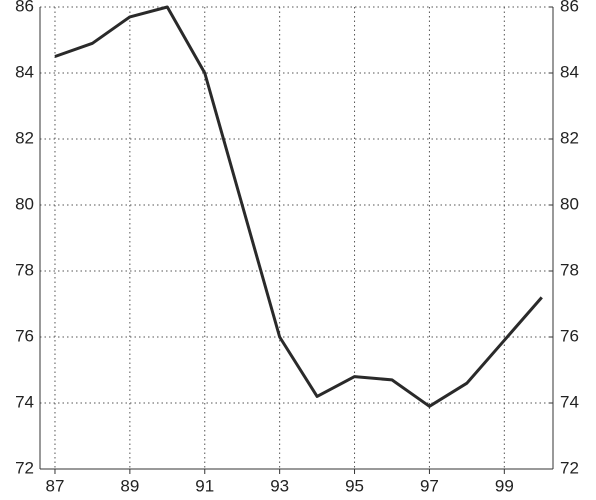 The width and height of the screenshot is (596, 500). Describe the element at coordinates (569, 7) in the screenshot. I see `y2-tick-label: 86` at that location.